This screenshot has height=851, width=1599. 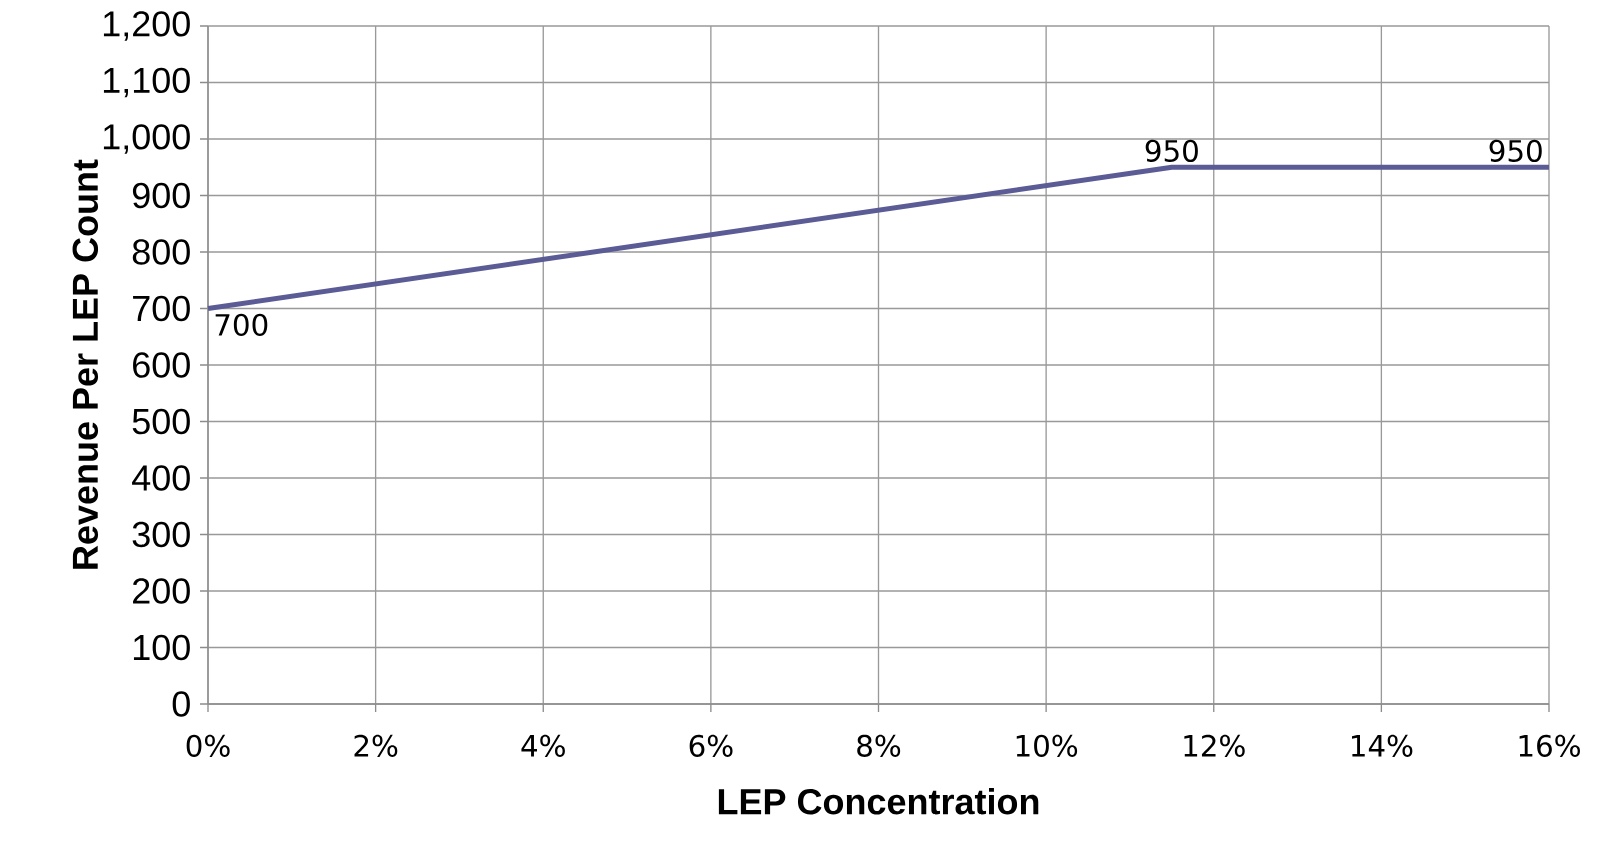 What do you see at coordinates (161, 195) in the screenshot?
I see `y-tick-label: 900` at bounding box center [161, 195].